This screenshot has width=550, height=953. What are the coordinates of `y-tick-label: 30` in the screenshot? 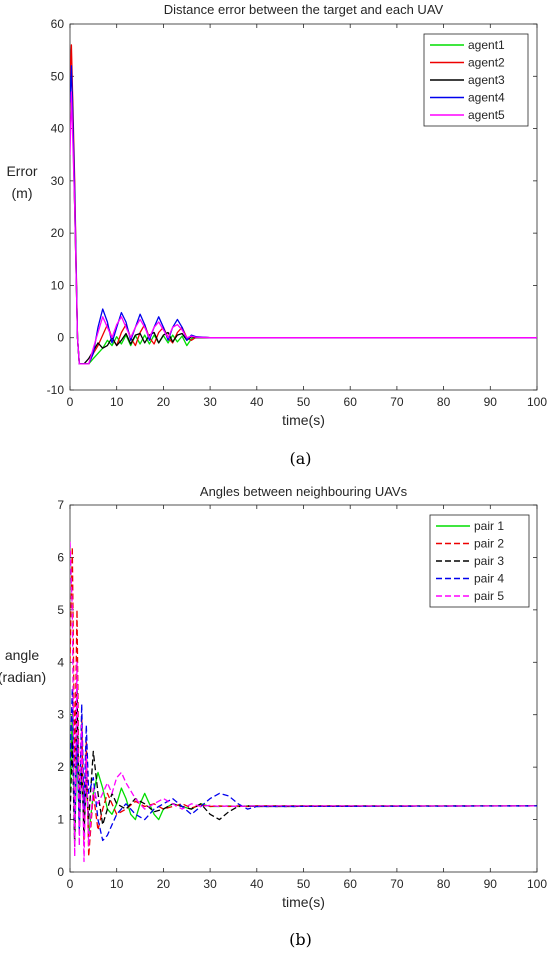 It's located at (58, 181).